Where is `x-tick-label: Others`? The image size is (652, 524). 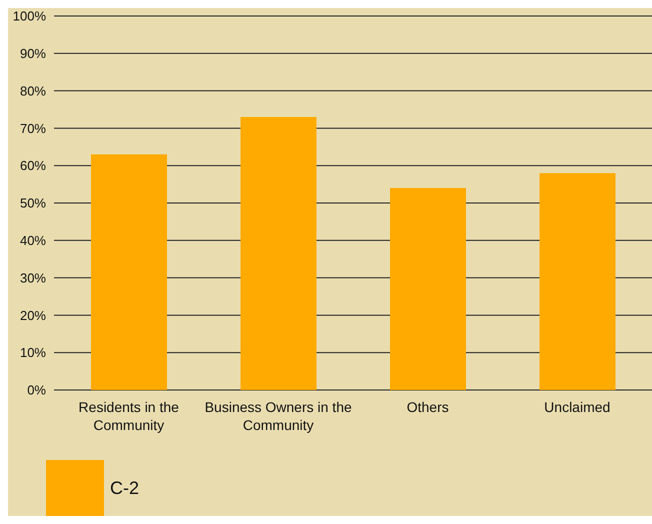 x-tick-label: Others is located at coordinates (427, 407).